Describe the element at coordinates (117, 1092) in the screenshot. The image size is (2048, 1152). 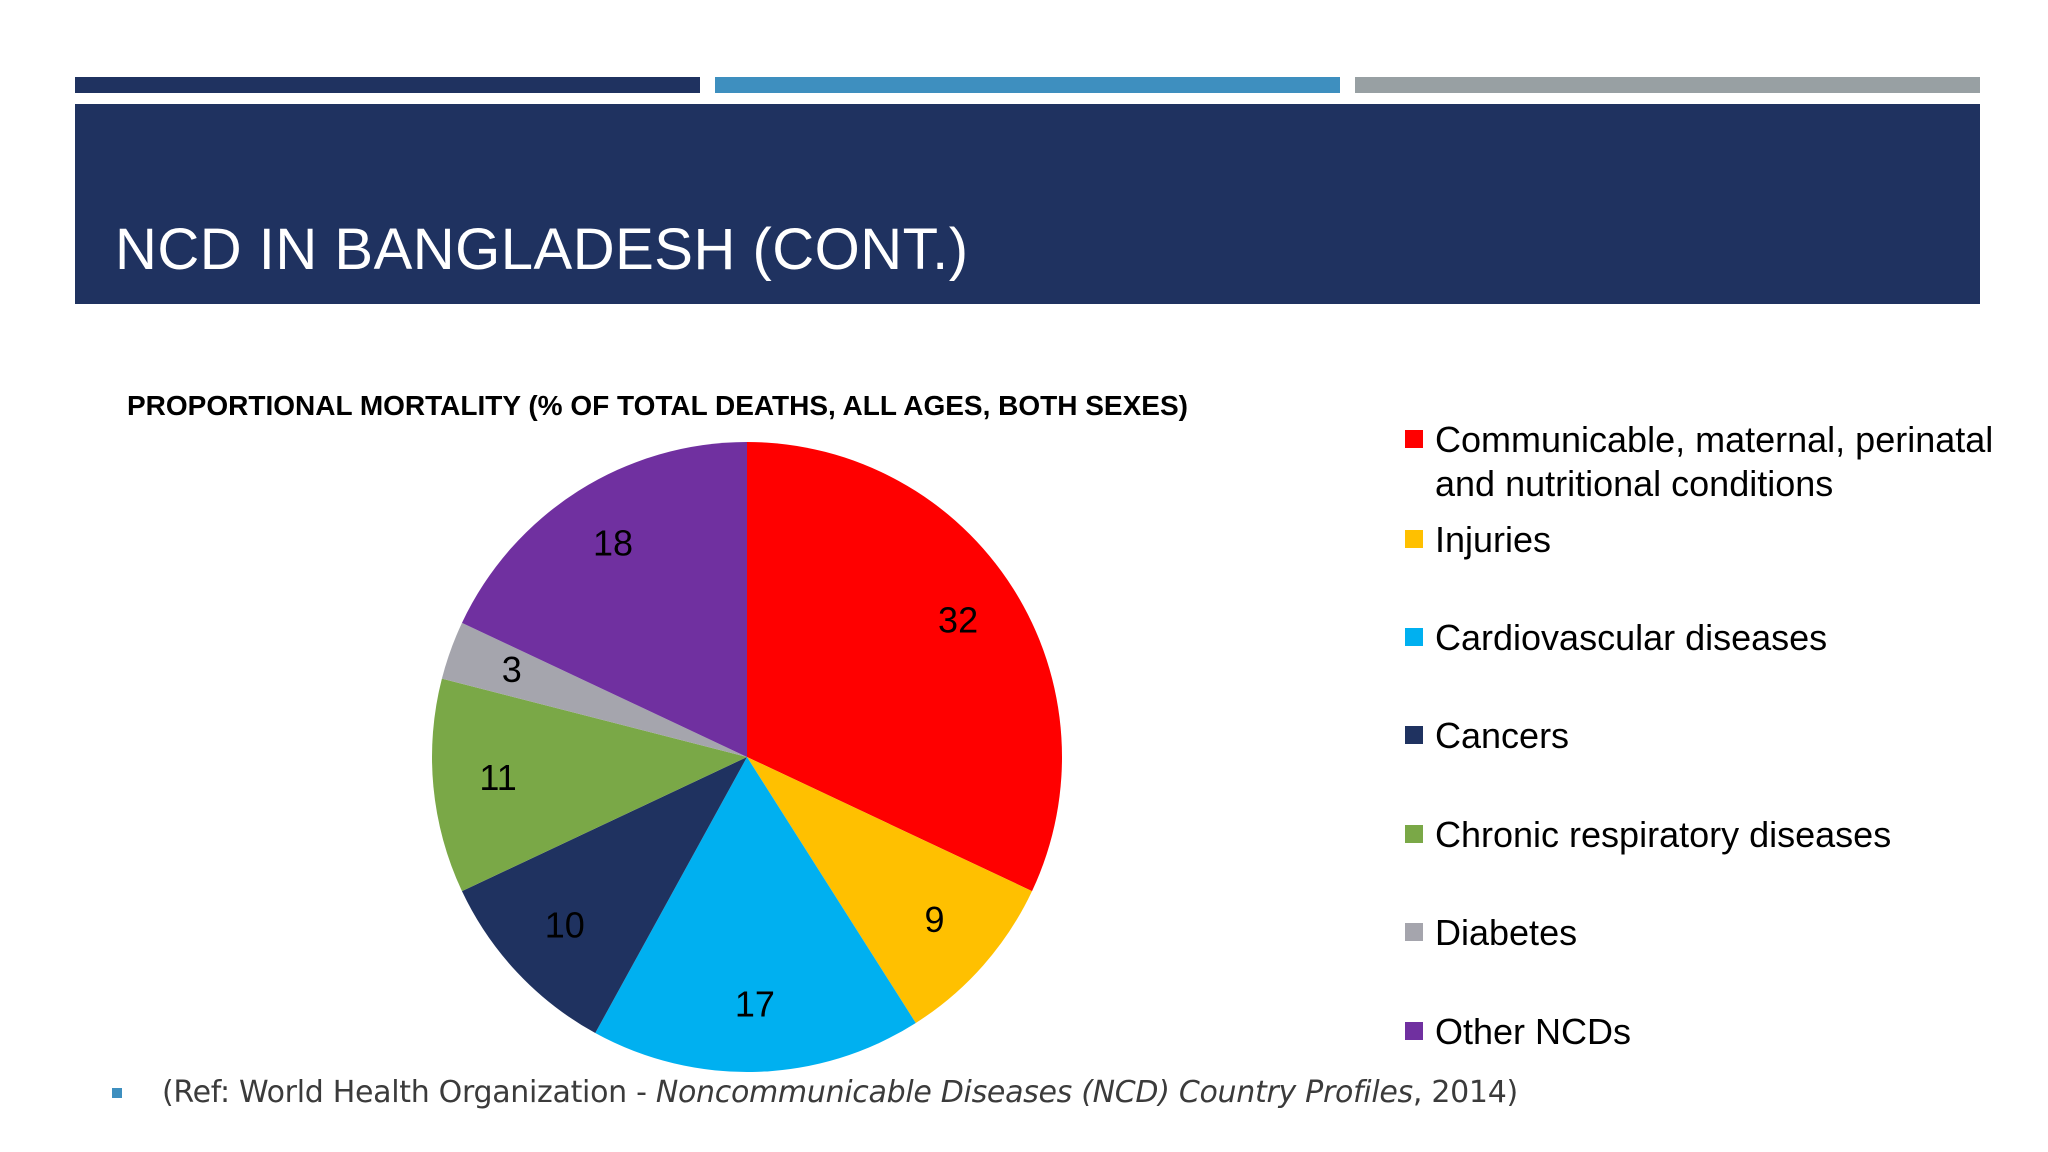
I see `bullet-icon` at that location.